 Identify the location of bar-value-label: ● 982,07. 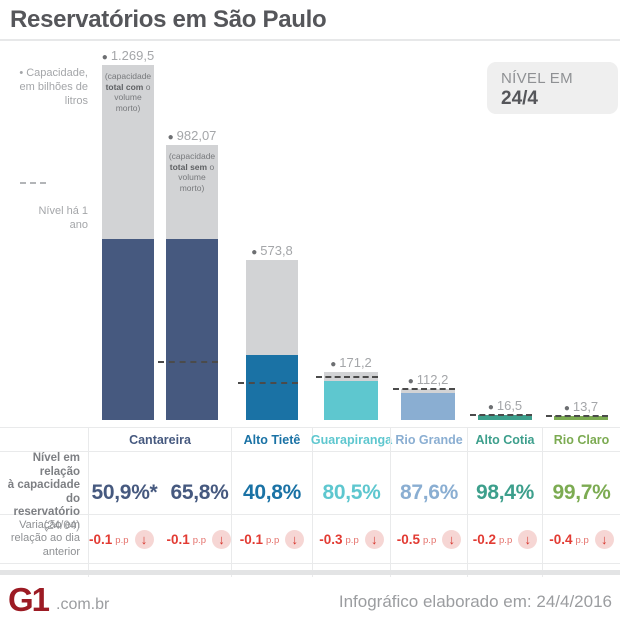
(192, 135).